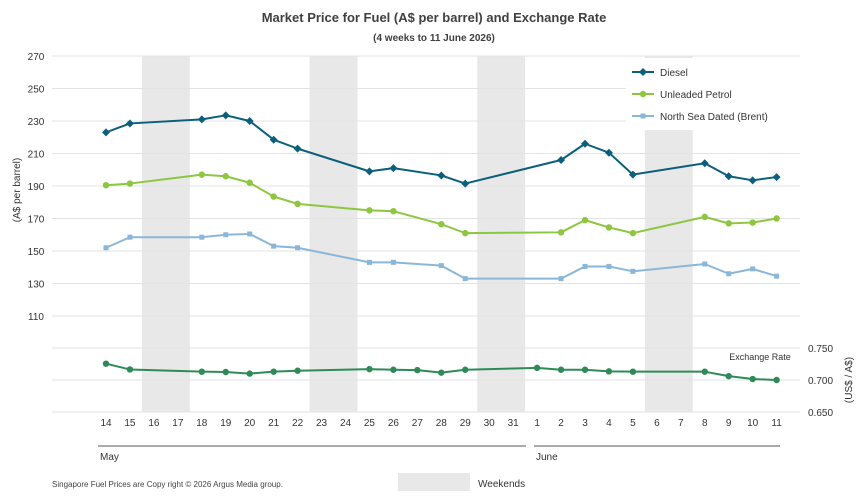 The width and height of the screenshot is (868, 504). Describe the element at coordinates (274, 423) in the screenshot. I see `x-tick-label: 21` at that location.